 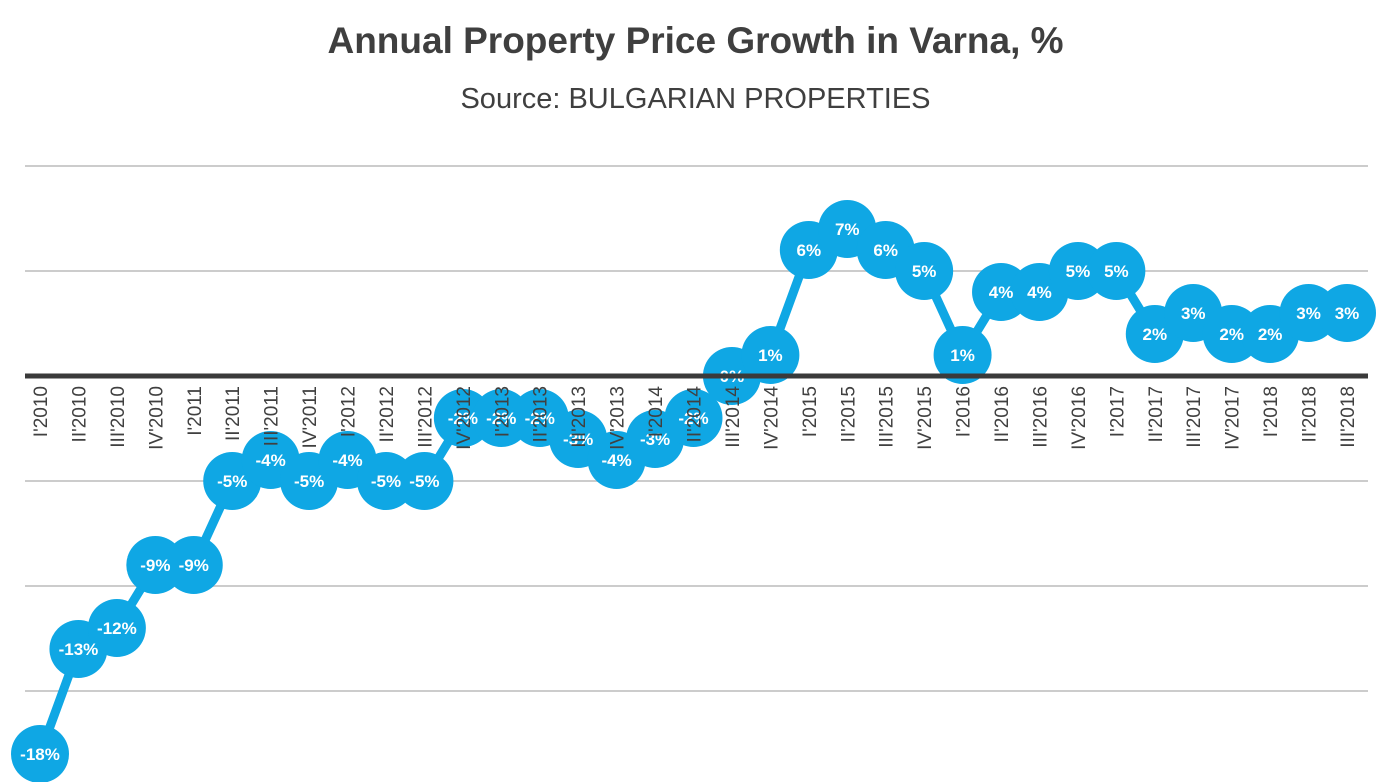 What do you see at coordinates (155, 565) in the screenshot?
I see `data-point-label-IV'2010: -9%` at bounding box center [155, 565].